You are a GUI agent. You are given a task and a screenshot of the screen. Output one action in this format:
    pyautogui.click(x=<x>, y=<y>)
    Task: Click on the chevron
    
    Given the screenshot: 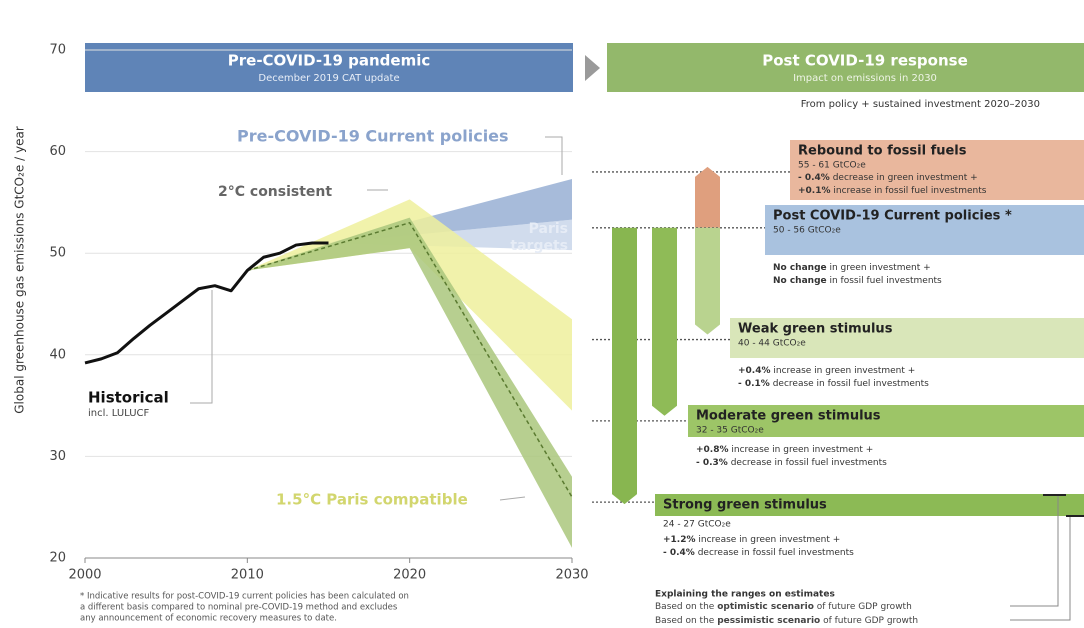 What is the action you would take?
    pyautogui.click(x=592, y=68)
    